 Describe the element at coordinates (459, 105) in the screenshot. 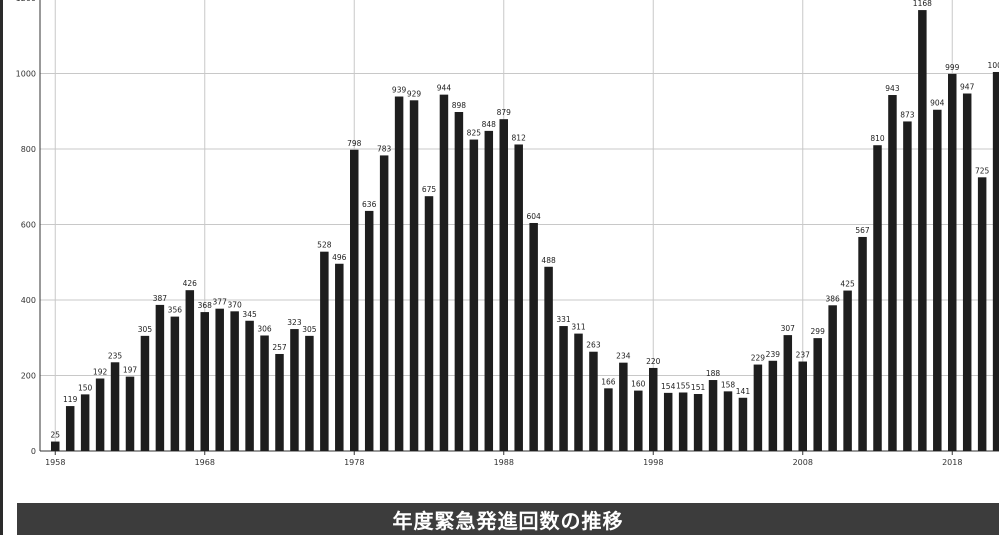

I see `data-label-1985: 898` at that location.